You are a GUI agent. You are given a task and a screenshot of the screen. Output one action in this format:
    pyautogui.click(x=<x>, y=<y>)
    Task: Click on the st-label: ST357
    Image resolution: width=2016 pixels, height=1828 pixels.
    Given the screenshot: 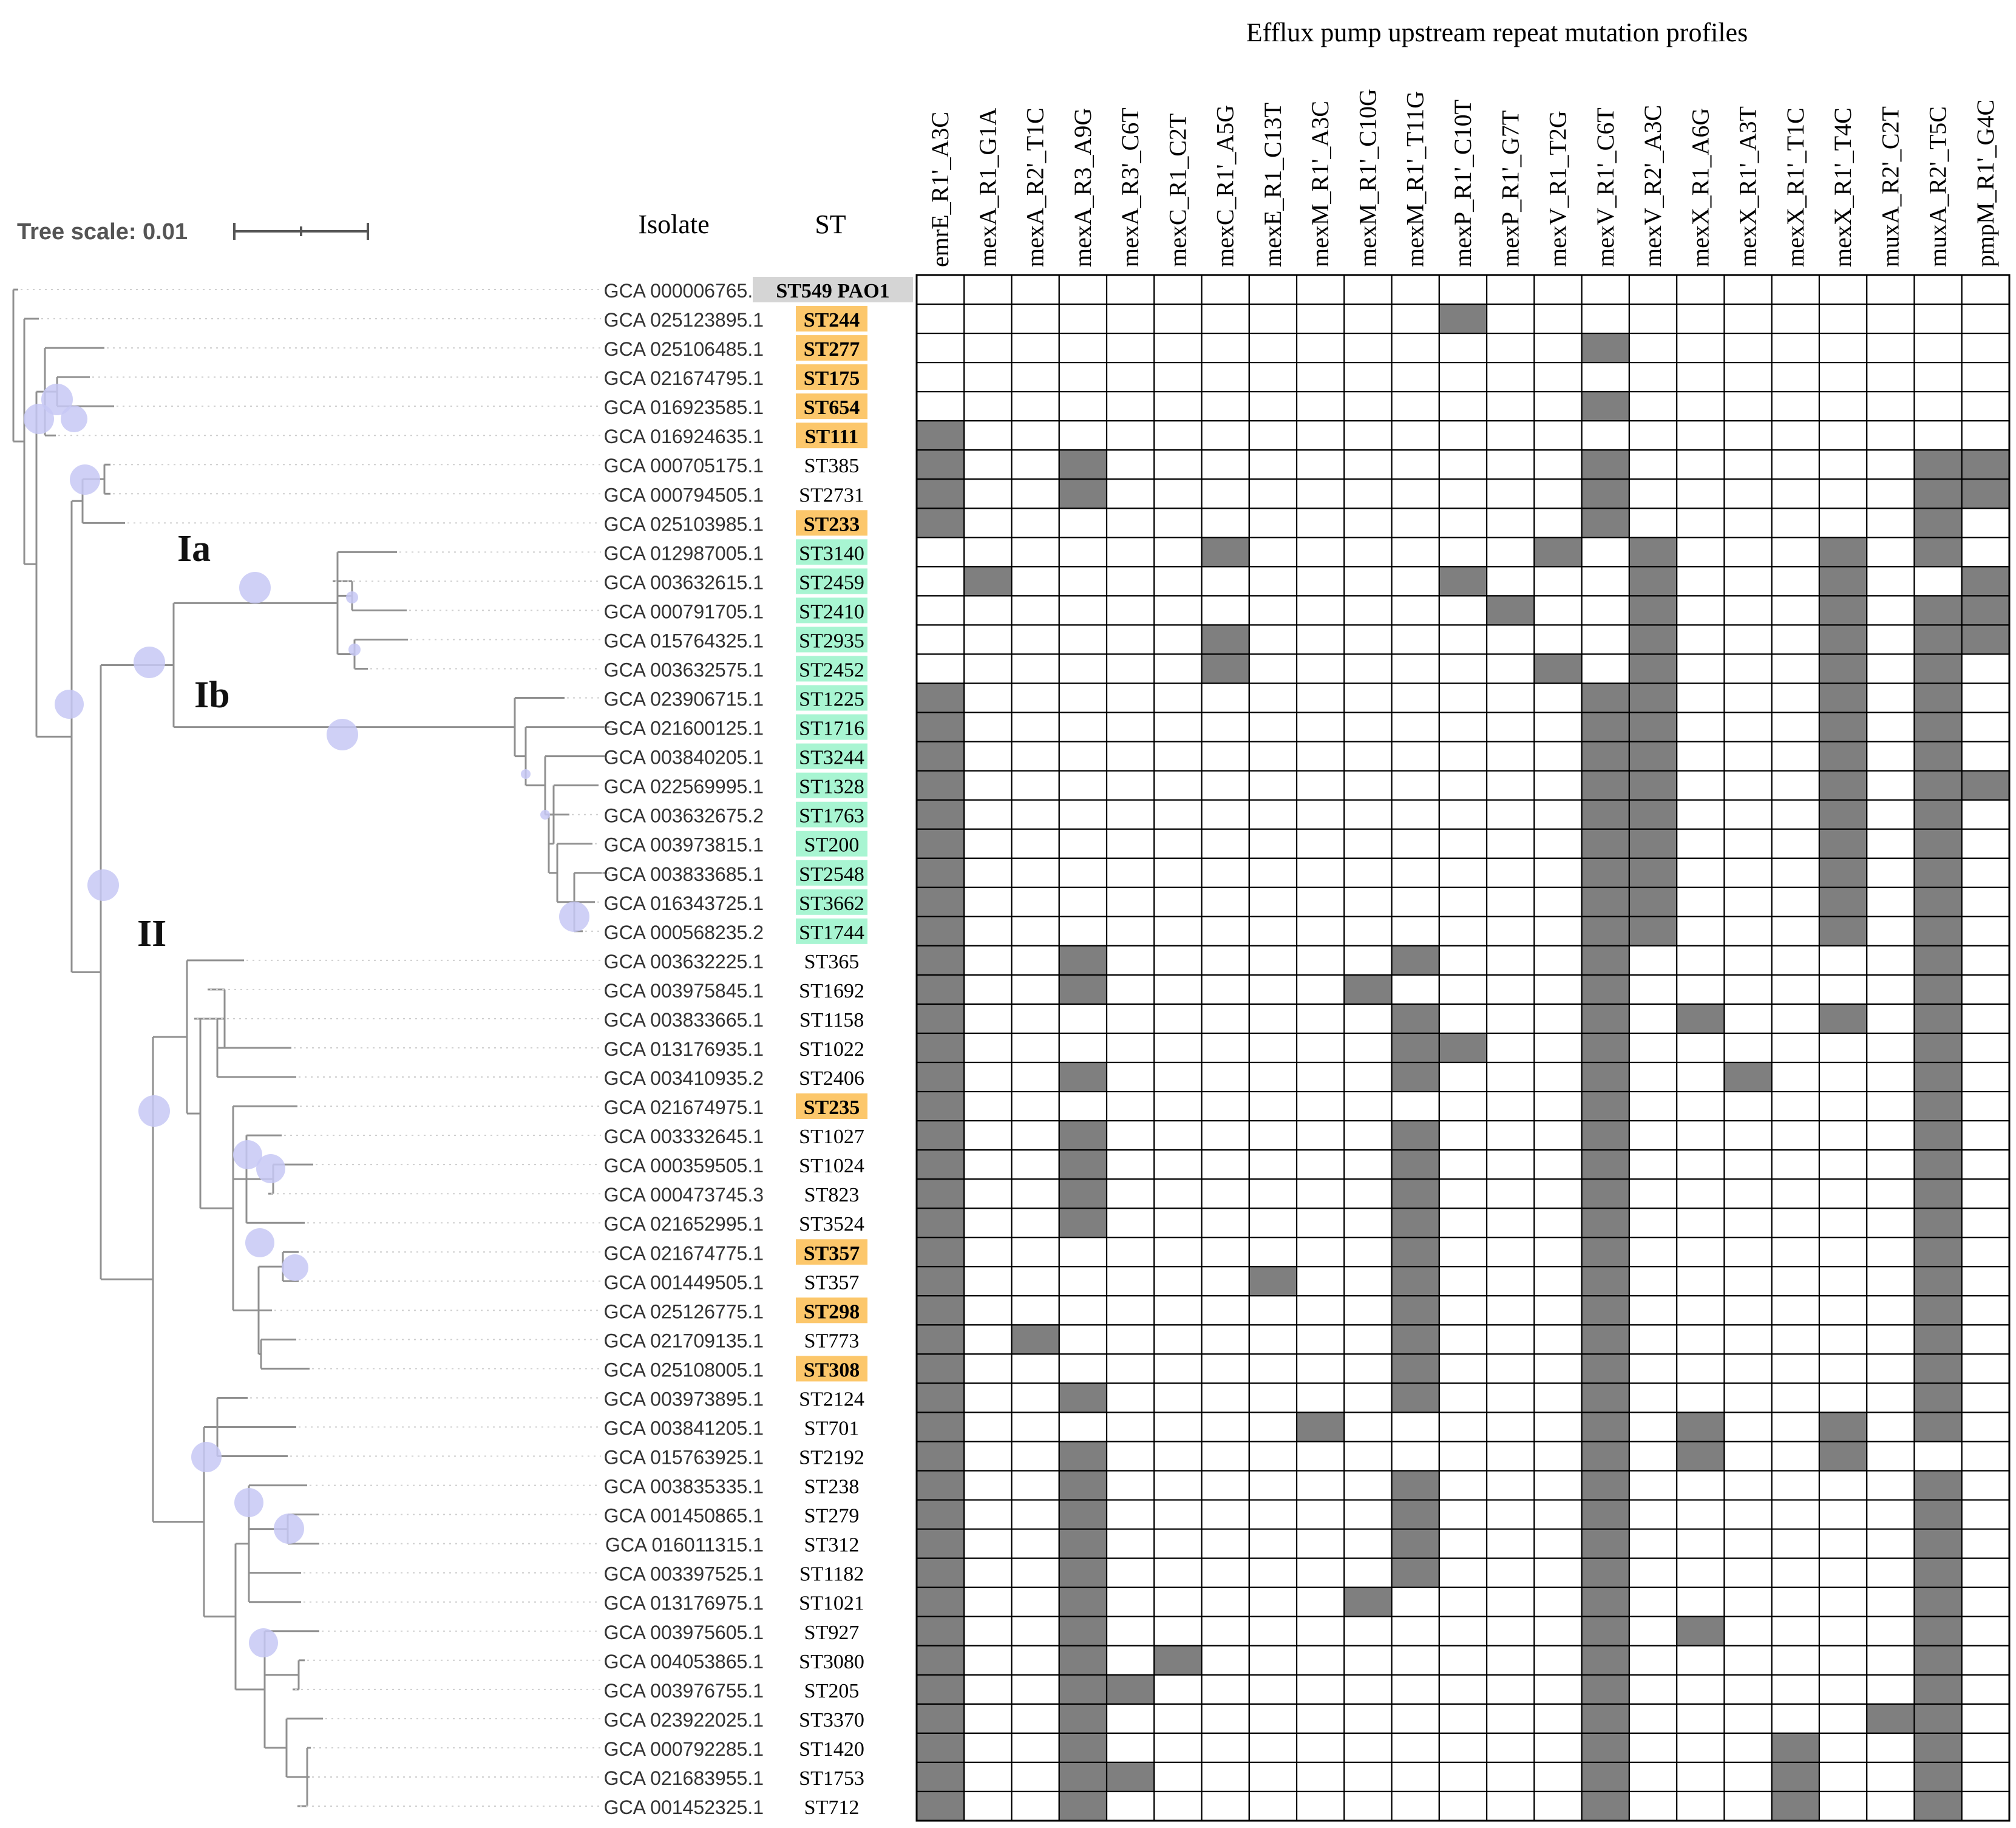 What is the action you would take?
    pyautogui.click(x=832, y=1282)
    